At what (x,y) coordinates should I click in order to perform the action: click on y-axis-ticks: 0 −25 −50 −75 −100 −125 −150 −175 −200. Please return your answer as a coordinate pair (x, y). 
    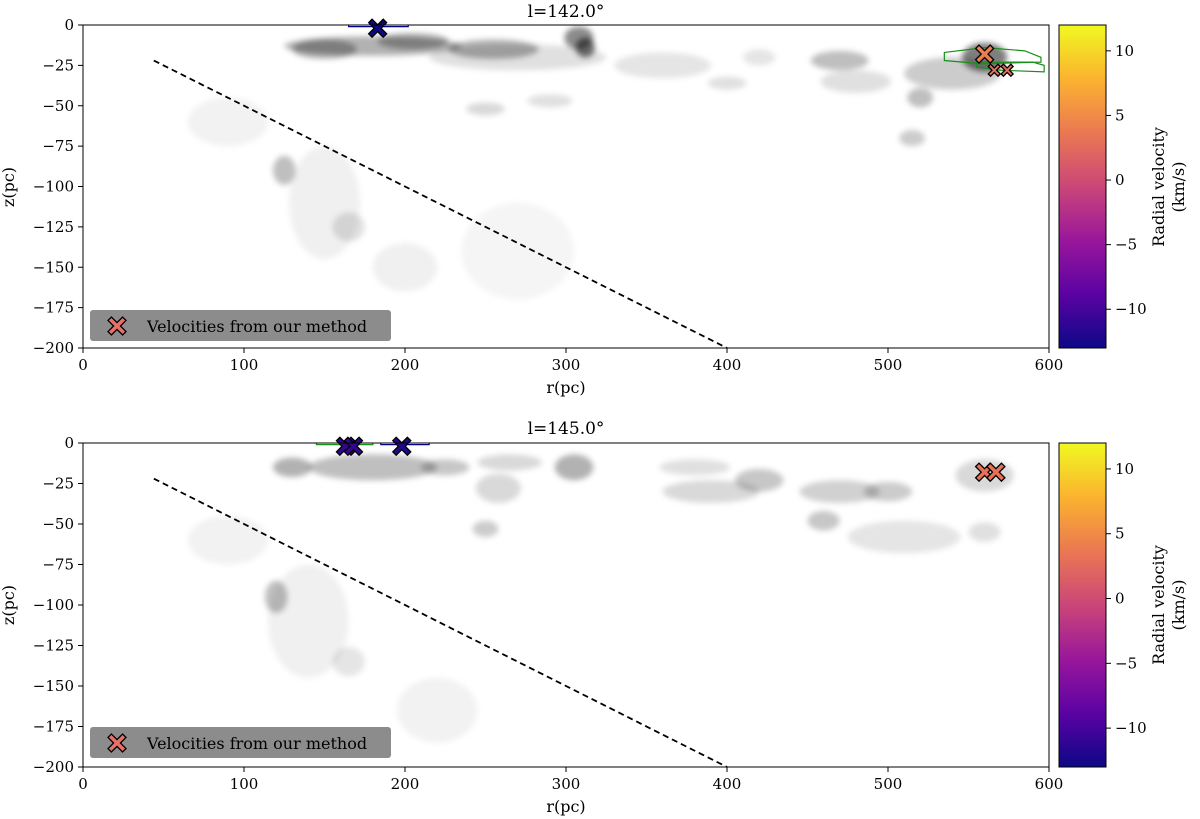
    Looking at the image, I should click on (58, 186).